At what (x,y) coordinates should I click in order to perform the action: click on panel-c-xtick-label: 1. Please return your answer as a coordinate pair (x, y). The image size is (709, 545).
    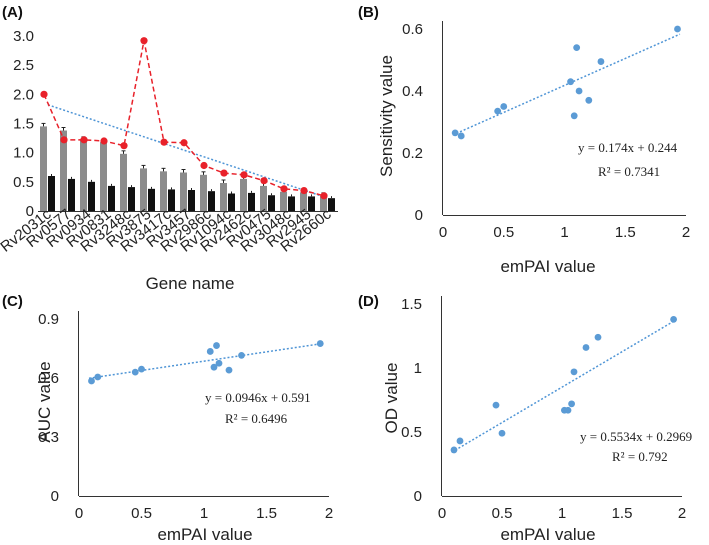
    Looking at the image, I should click on (204, 513).